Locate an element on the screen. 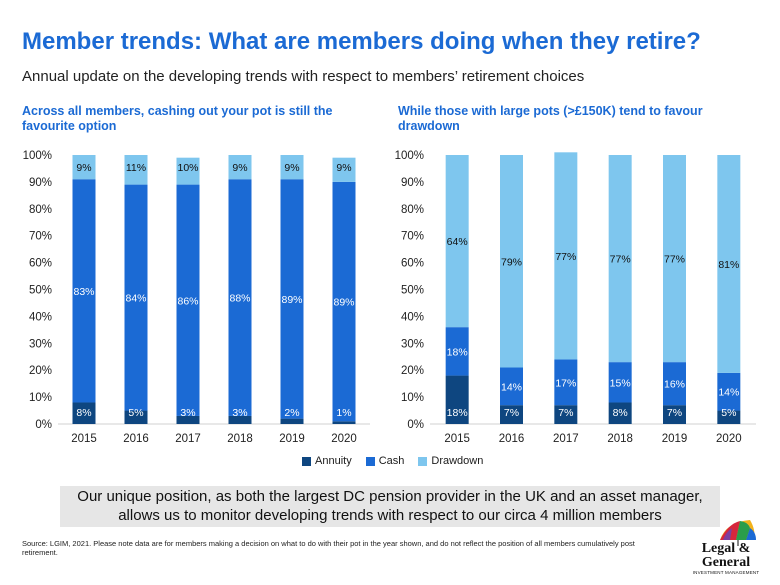 The width and height of the screenshot is (780, 585). y-tick-label: 50% is located at coordinates (40, 291).